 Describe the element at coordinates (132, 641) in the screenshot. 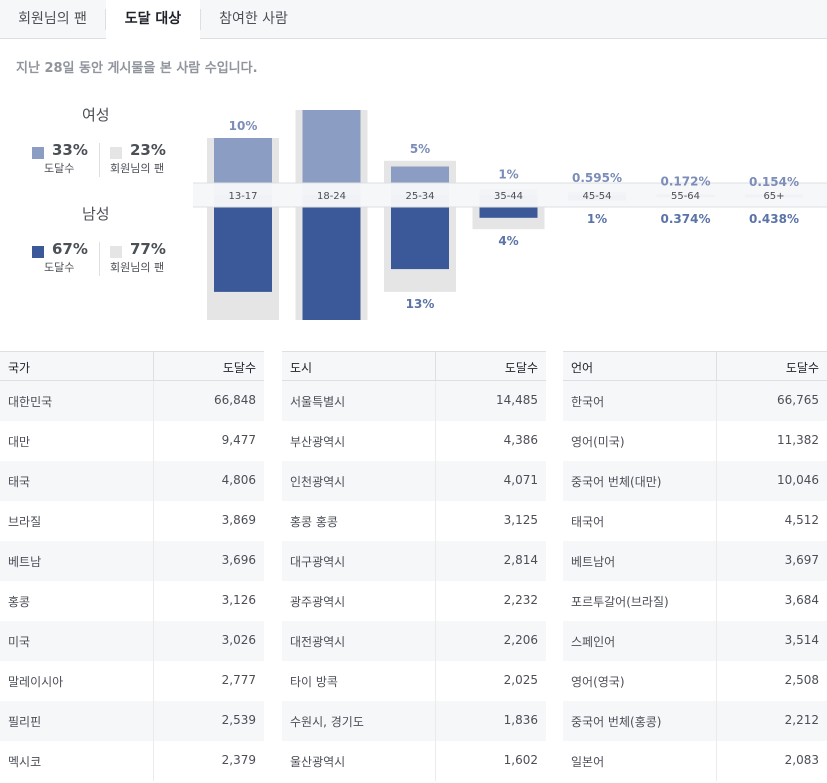

I see `table-row: 미국 3,026` at that location.